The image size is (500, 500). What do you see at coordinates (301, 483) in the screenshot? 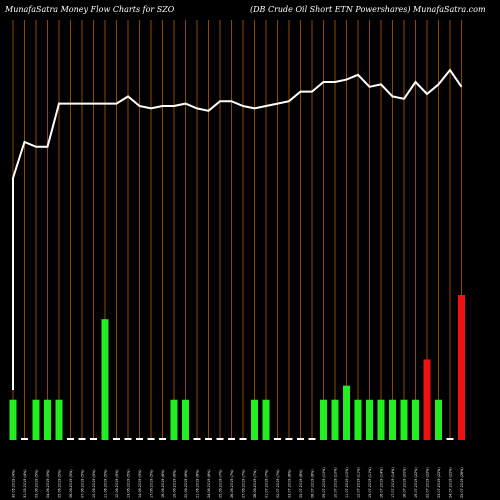
I see `x-tick-label: 05.07.2019 (8%)` at bounding box center [301, 483].